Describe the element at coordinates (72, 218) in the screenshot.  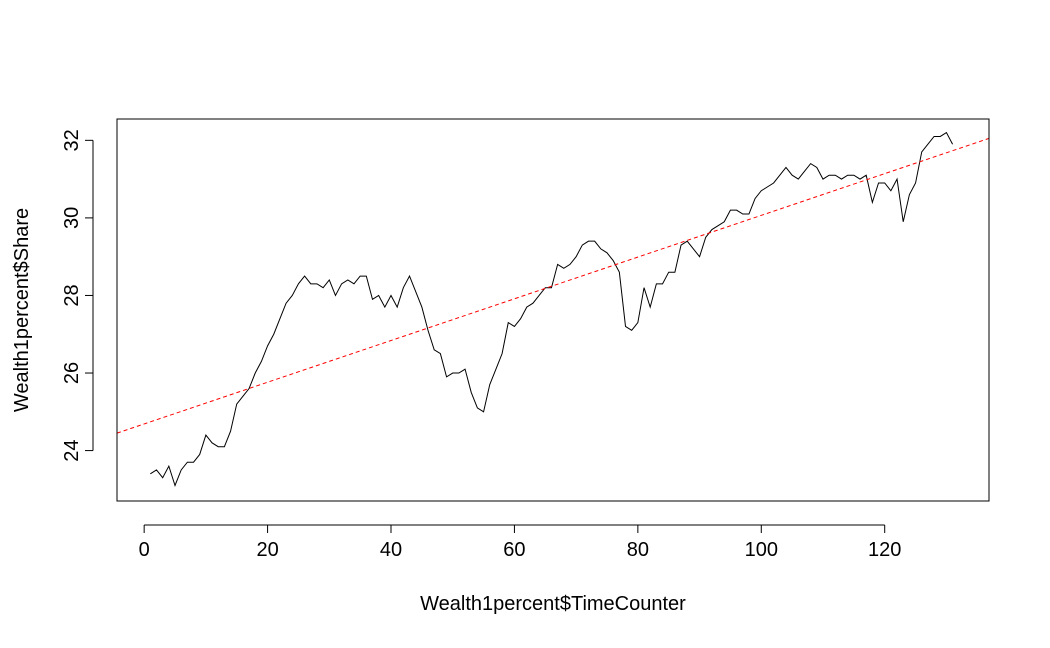
I see `y-tick-label: 30` at that location.